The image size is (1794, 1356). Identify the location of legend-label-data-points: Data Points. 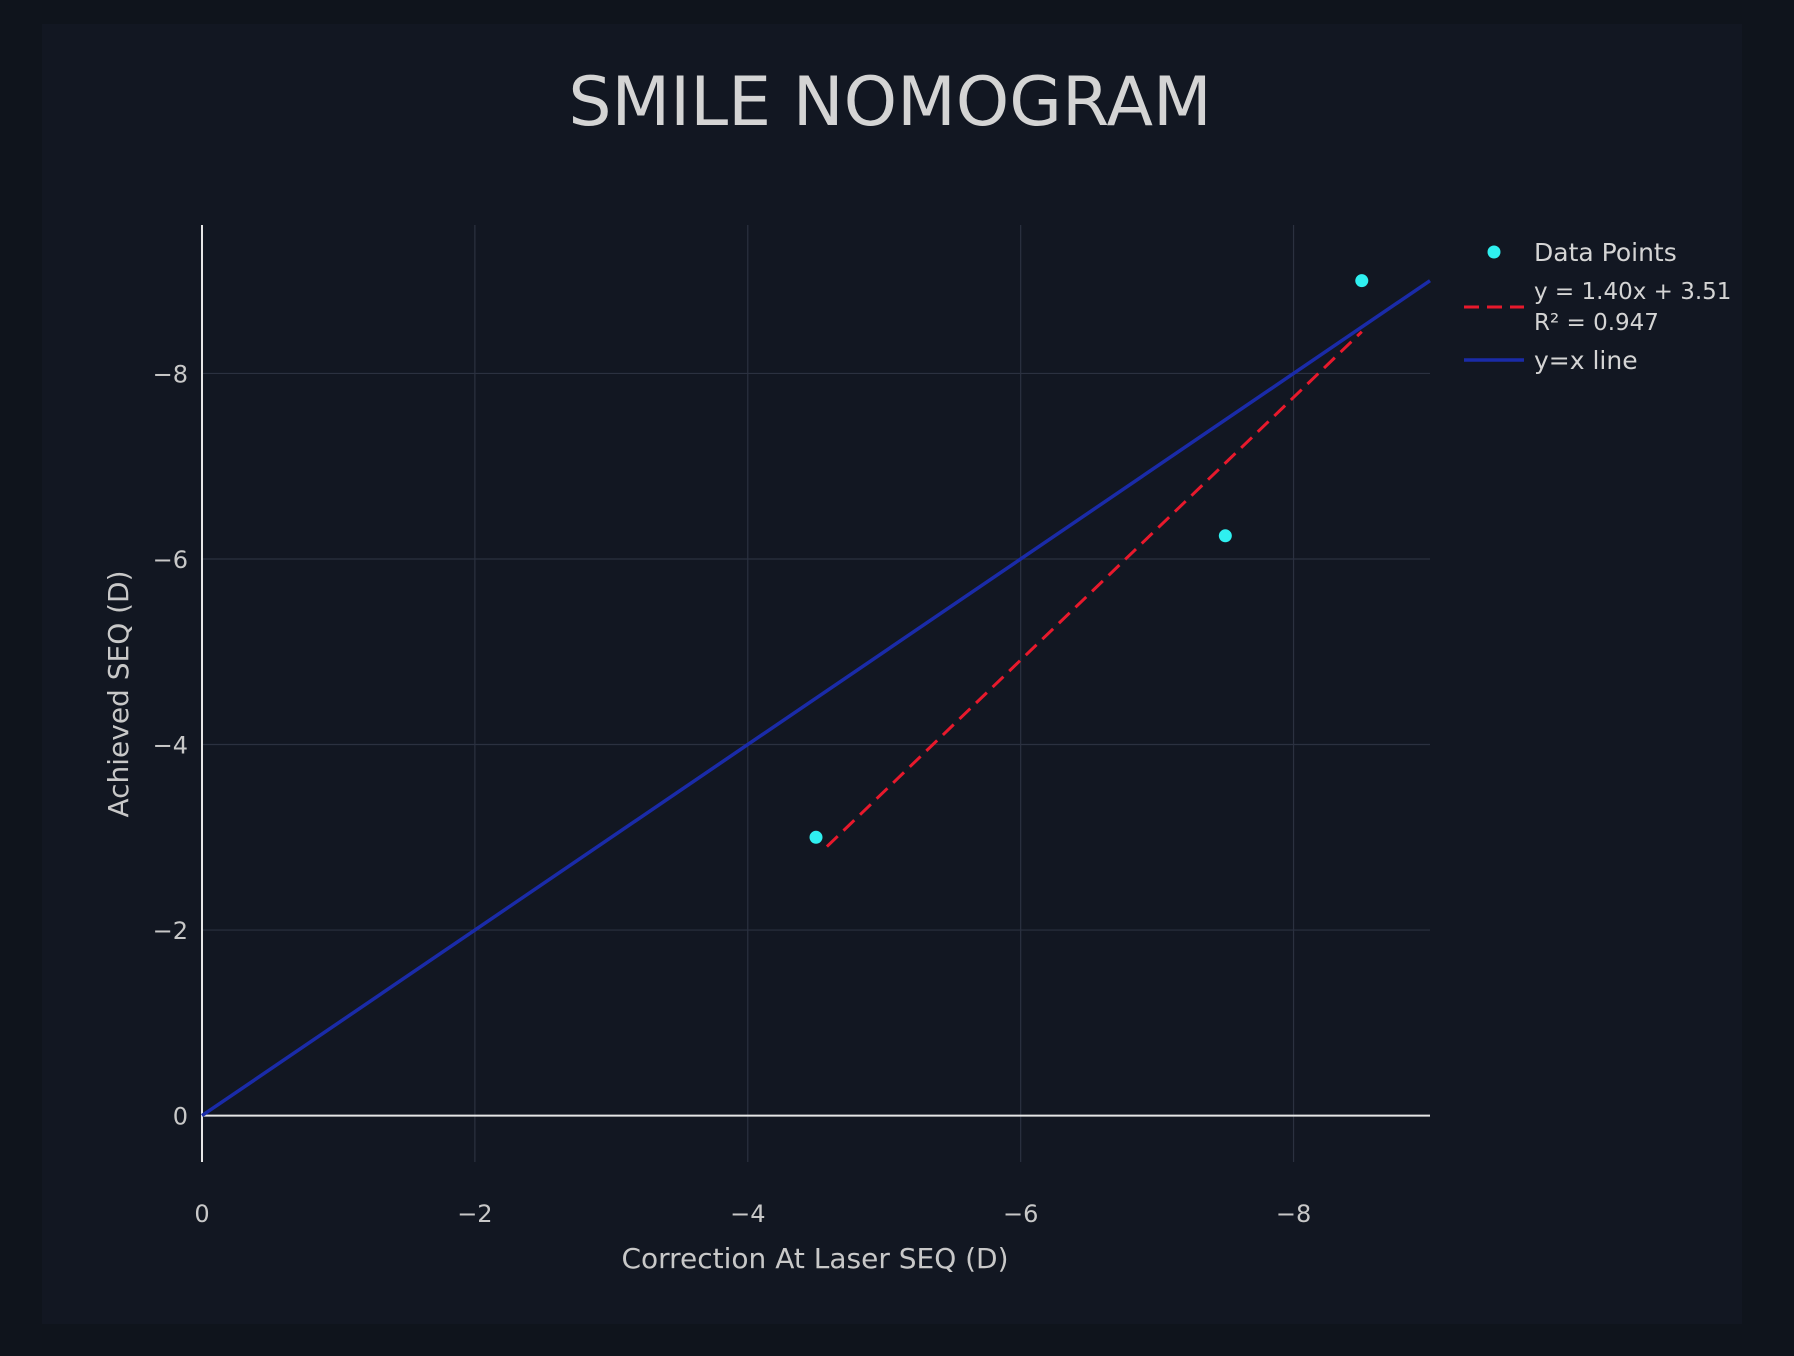
(1605, 252).